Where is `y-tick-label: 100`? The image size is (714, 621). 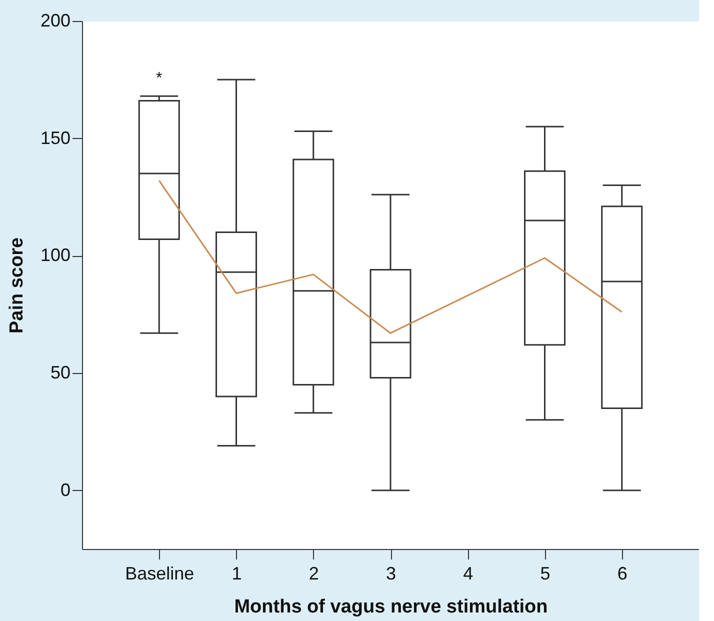
y-tick-label: 100 is located at coordinates (55, 255).